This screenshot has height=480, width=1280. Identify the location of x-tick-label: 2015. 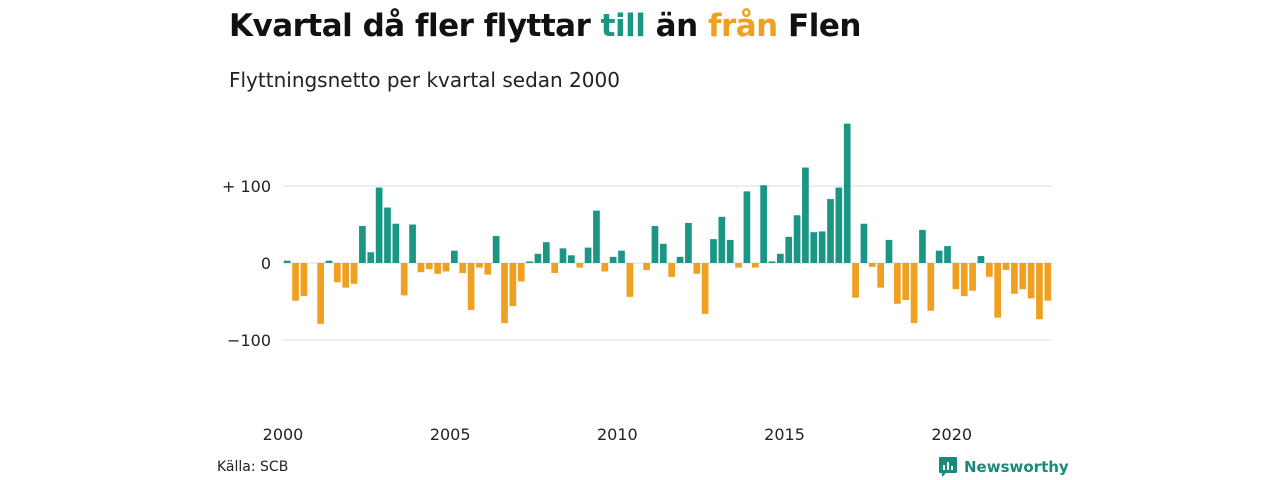
(784, 434).